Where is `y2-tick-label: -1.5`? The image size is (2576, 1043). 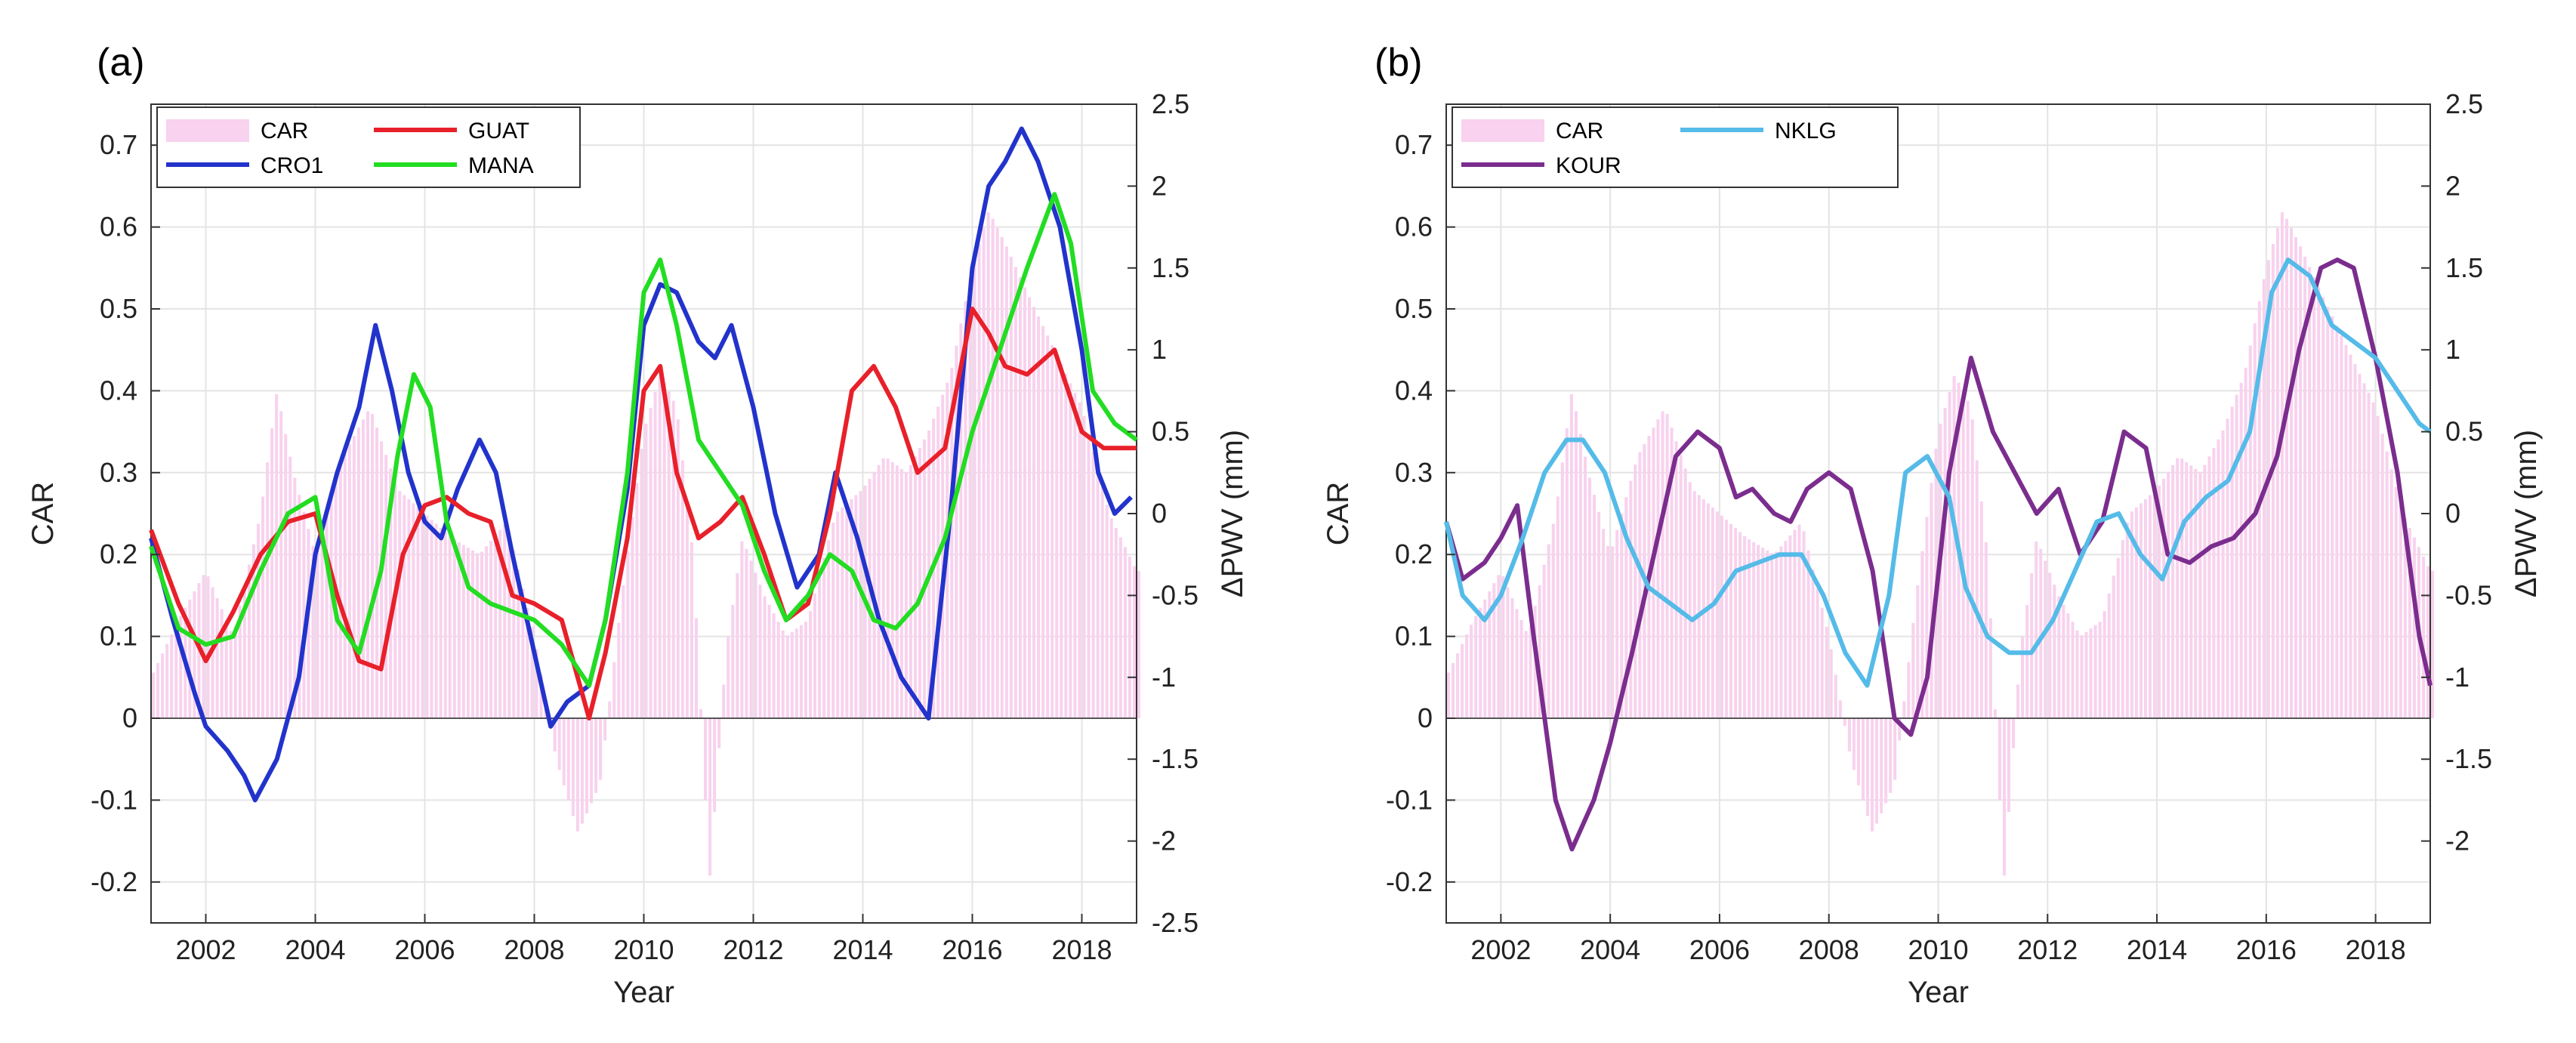 y2-tick-label: -1.5 is located at coordinates (2468, 758).